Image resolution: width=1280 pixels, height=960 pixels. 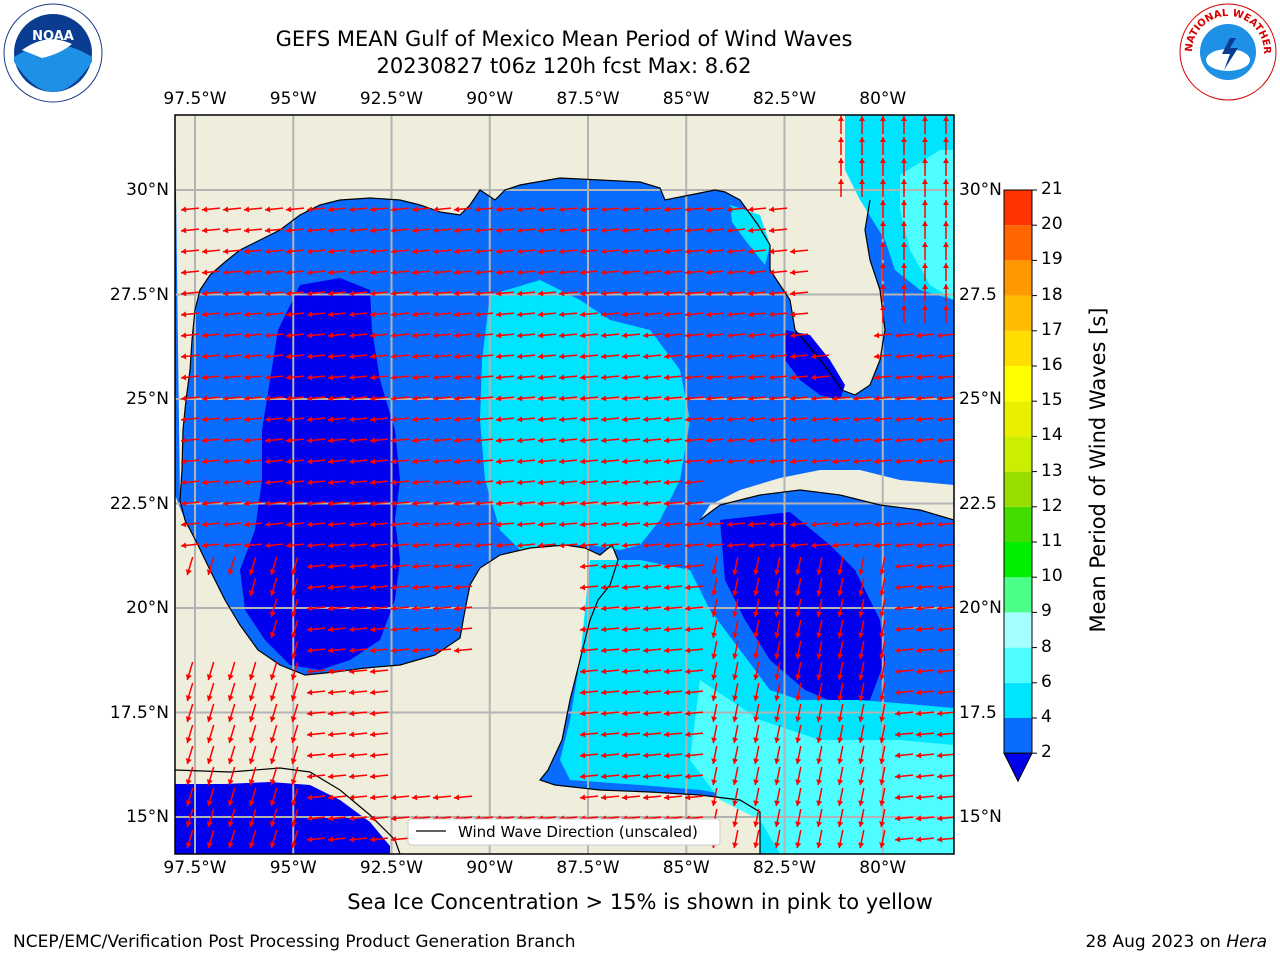 I want to click on lat-right-label: 27.5, so click(x=978, y=294).